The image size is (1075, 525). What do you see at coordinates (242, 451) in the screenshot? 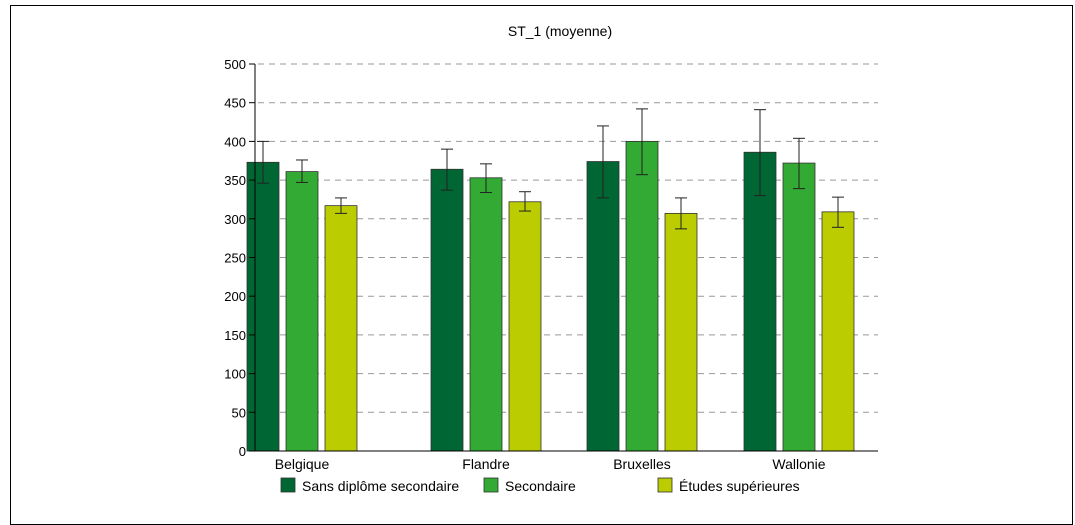
I see `y-tick-label: 0` at bounding box center [242, 451].